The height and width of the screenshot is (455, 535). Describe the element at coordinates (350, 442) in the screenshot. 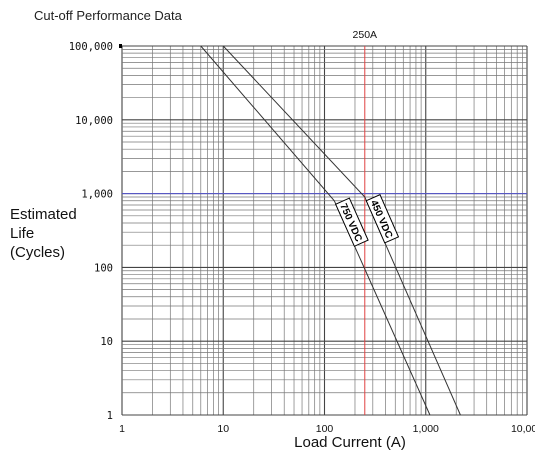

I see `x-axis-label: Load Current (A)` at that location.